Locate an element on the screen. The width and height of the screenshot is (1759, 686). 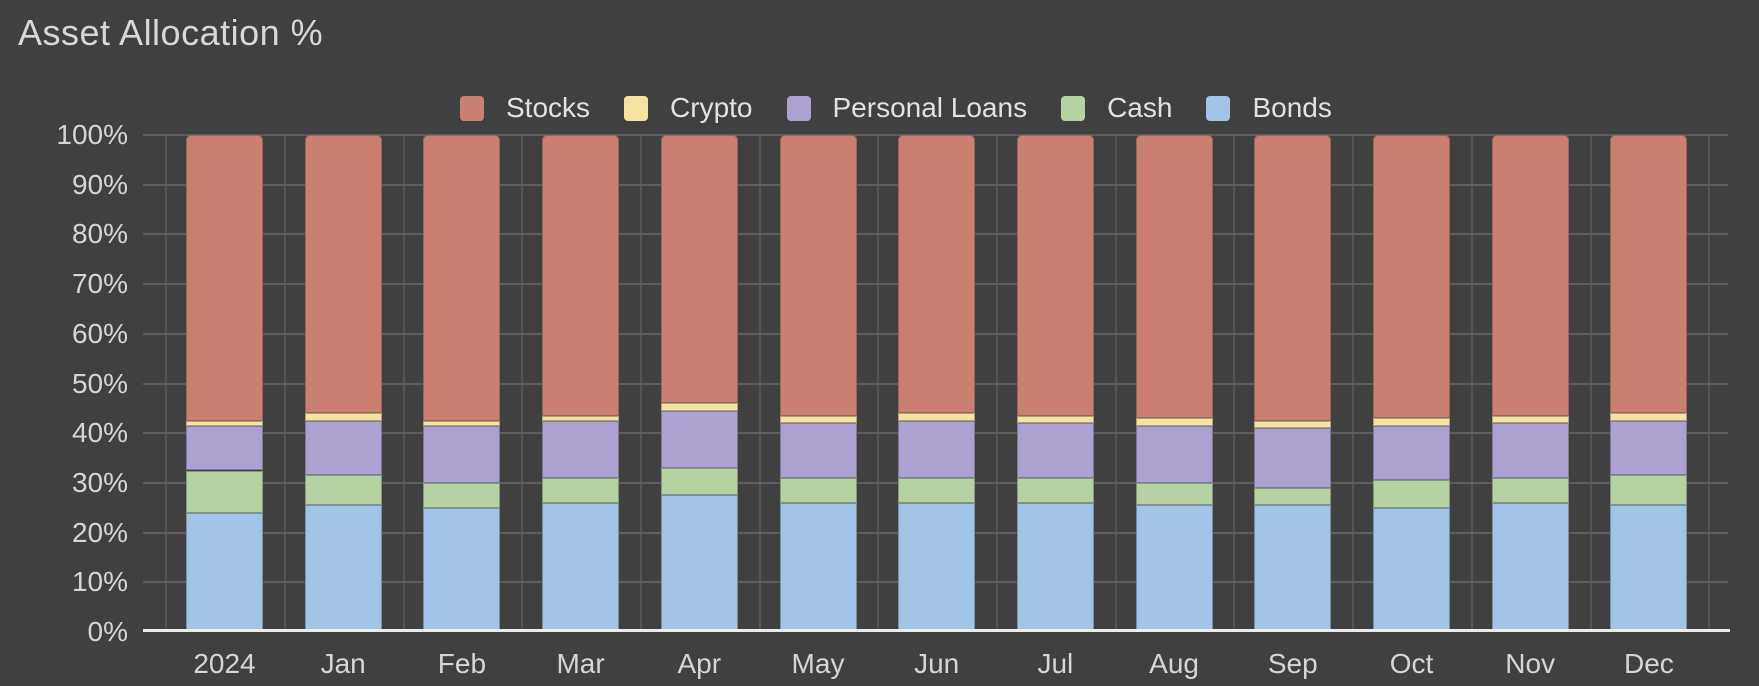
legend-label: Bonds is located at coordinates (1292, 107).